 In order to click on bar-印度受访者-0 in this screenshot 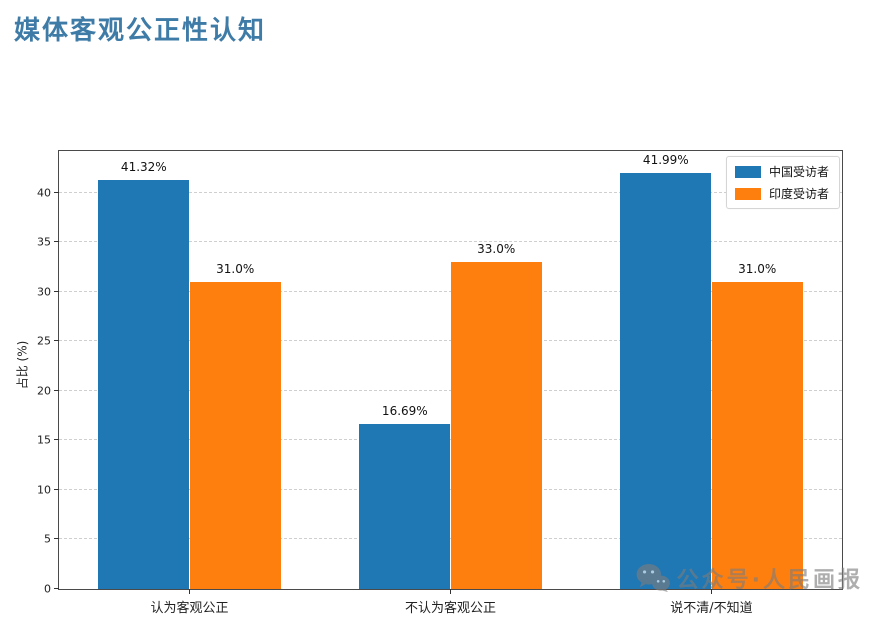, I will do `click(235, 435)`.